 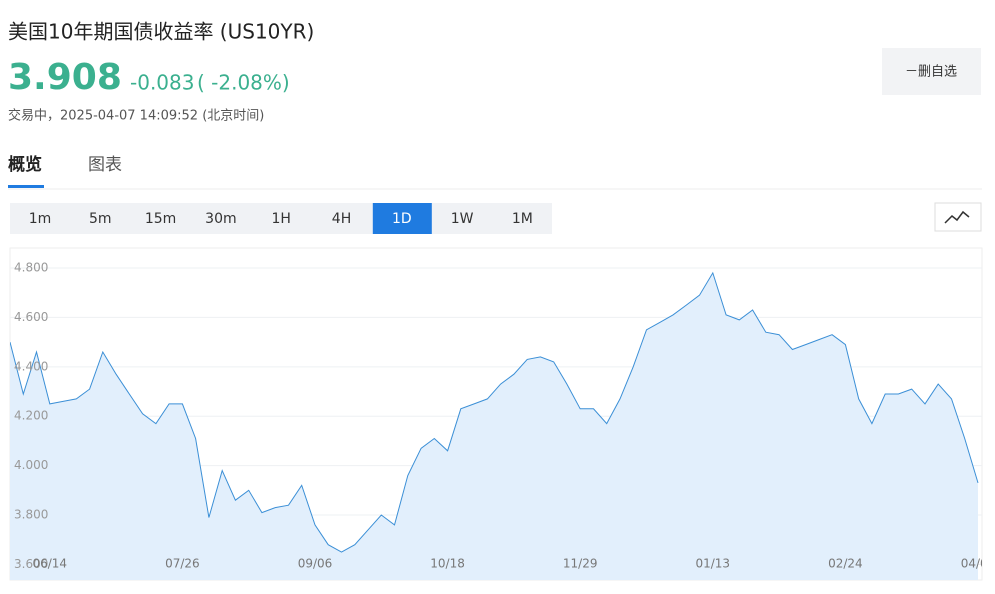 What do you see at coordinates (243, 83) in the screenshot?
I see `change-pct: ( -2.08%)` at bounding box center [243, 83].